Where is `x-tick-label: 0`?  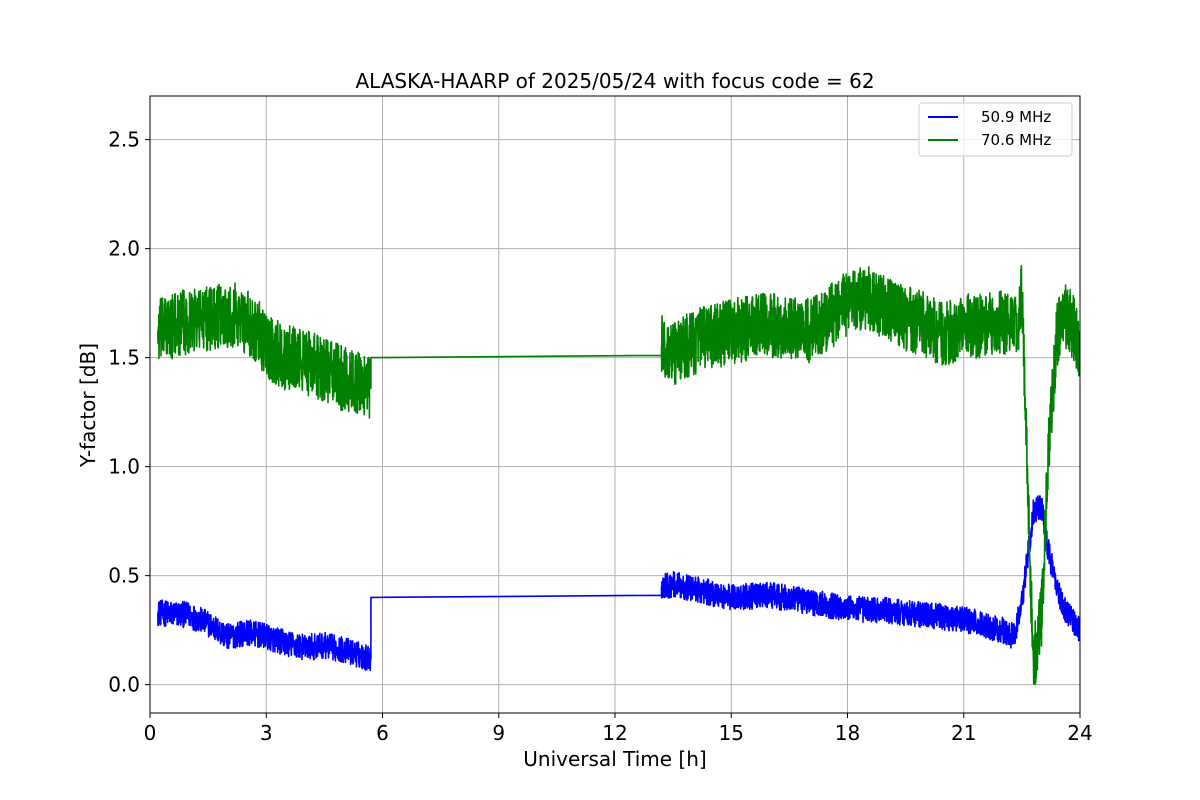 x-tick-label: 0 is located at coordinates (150, 733).